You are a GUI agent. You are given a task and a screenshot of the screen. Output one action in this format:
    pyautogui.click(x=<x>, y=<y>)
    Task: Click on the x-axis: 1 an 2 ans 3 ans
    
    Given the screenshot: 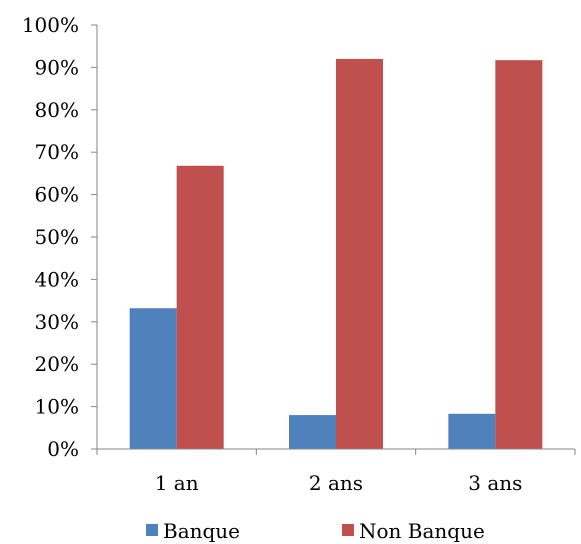 What is the action you would take?
    pyautogui.click(x=339, y=483)
    